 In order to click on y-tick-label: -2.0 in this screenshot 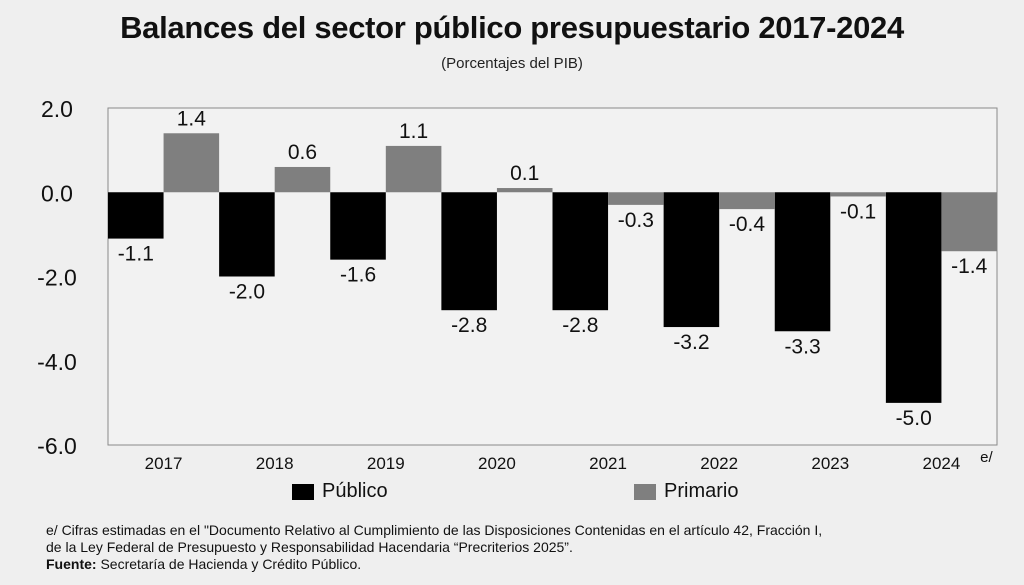, I will do `click(57, 278)`.